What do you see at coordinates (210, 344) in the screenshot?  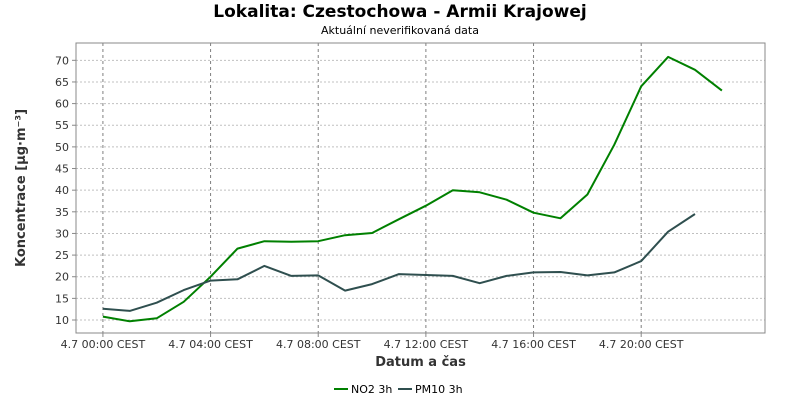 I see `x-tick-label: 4.7 04:00 CEST` at bounding box center [210, 344].